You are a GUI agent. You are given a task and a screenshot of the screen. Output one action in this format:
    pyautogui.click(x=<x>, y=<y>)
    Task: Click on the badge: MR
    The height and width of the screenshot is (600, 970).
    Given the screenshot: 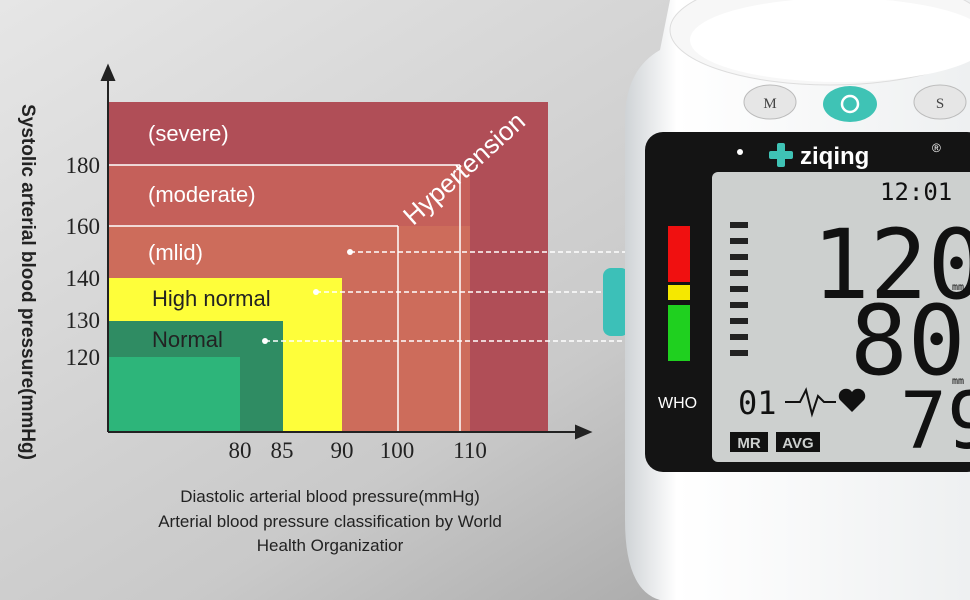 What is the action you would take?
    pyautogui.click(x=748, y=443)
    